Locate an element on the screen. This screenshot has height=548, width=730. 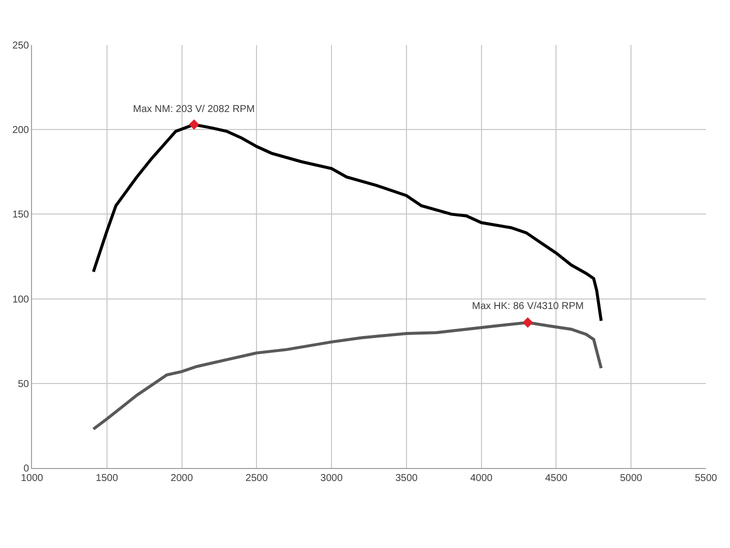
annotation: Max NM: 203 V/ 2082 RPM is located at coordinates (194, 109).